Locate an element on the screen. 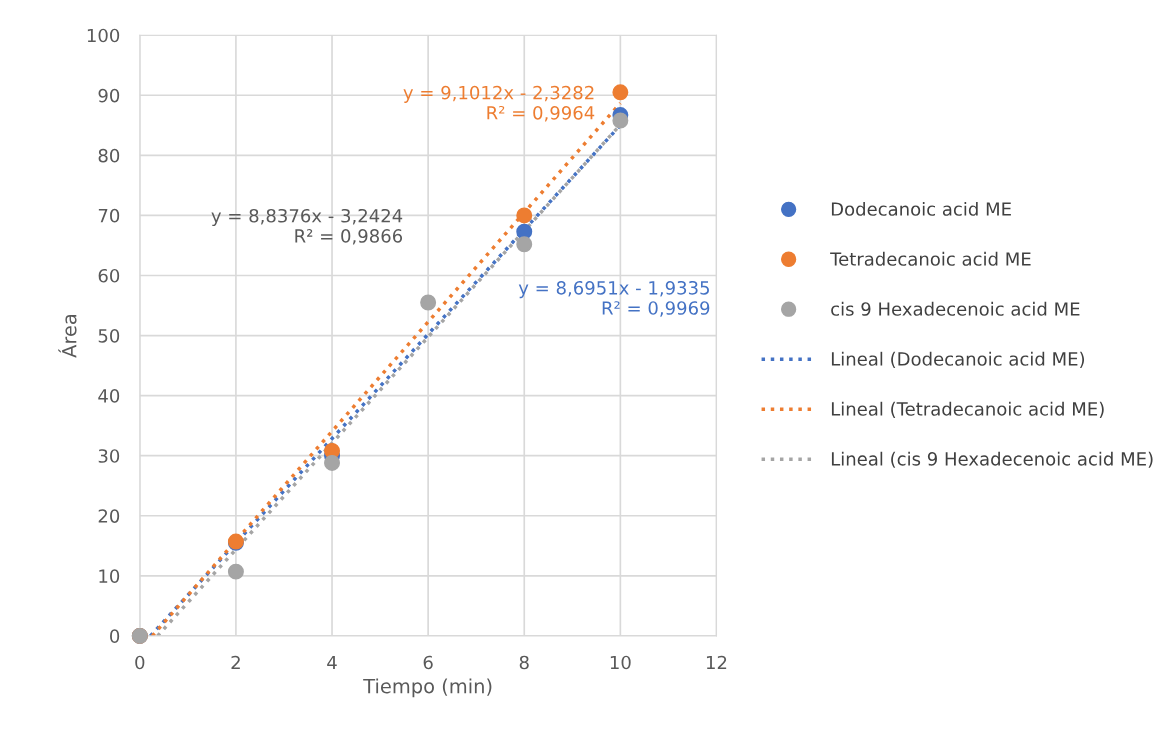  legend-label: Lineal (Dodecanoic acid ME) is located at coordinates (958, 359).